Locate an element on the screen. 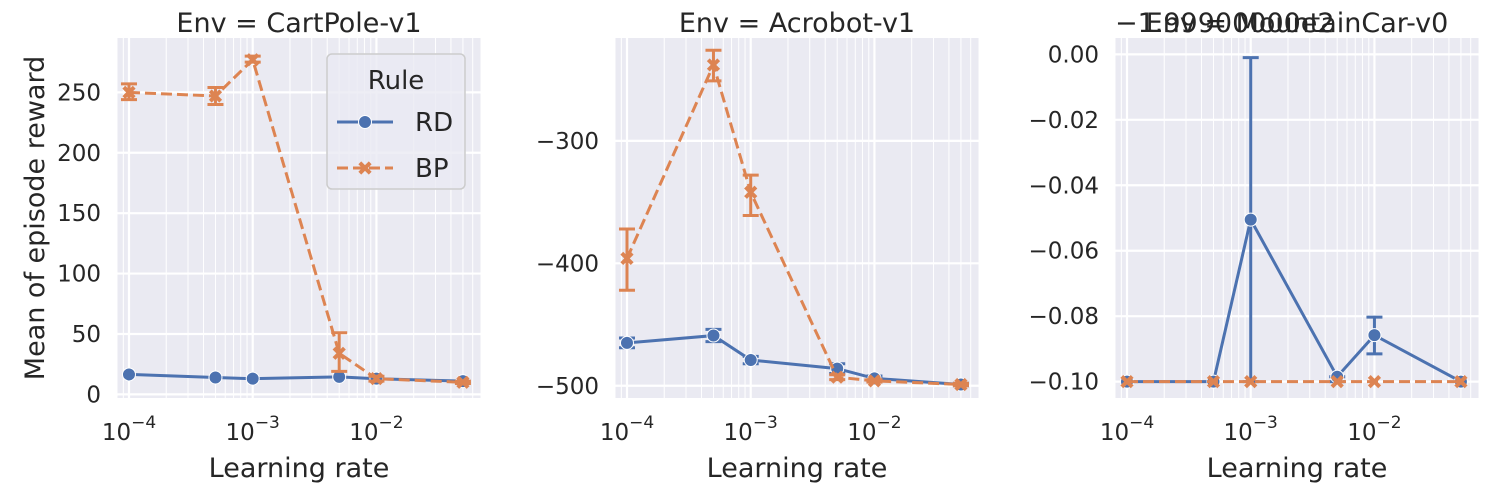 The image size is (1489, 491). y-tick-label: 200 is located at coordinates (79, 154).